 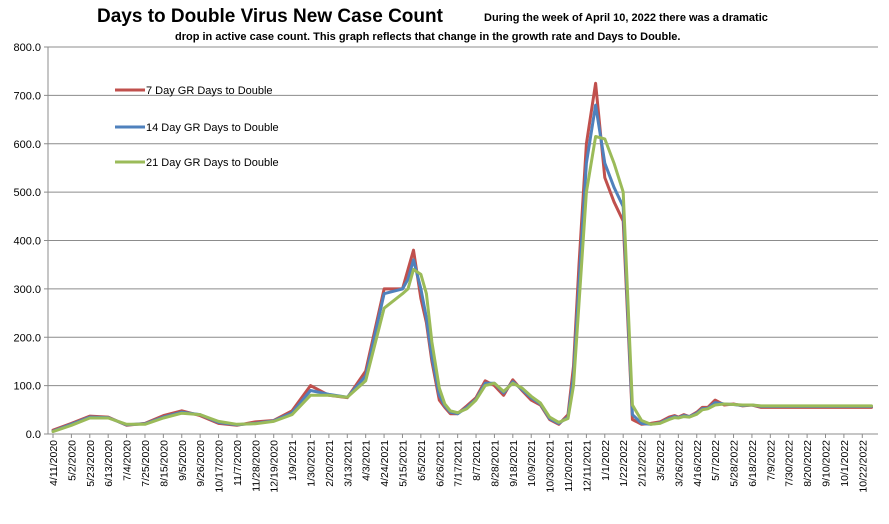 I want to click on x-tick-label: 5/2/2020, so click(x=72, y=460).